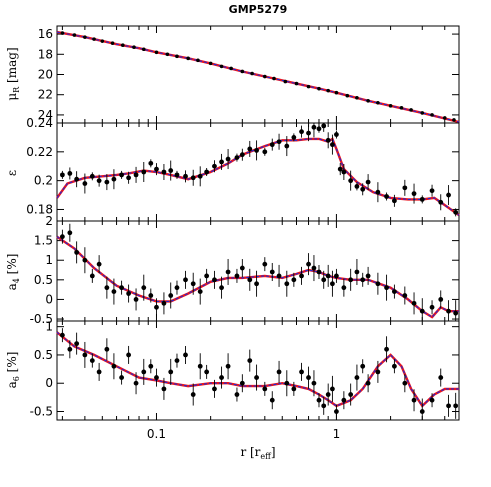 This screenshot has height=487, width=491. I want to click on model-curve-red, so click(257, 369).